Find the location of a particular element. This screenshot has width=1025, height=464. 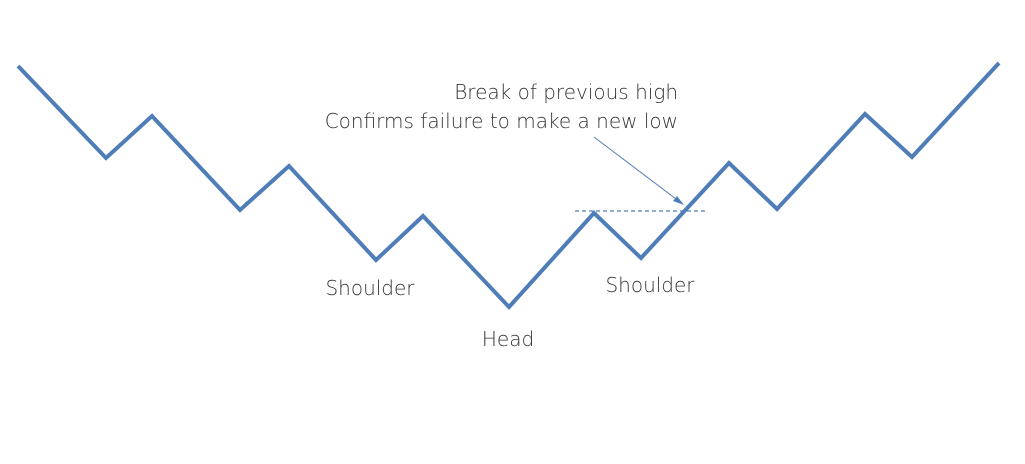

left-shoulder-label: Shoulder is located at coordinates (370, 288).